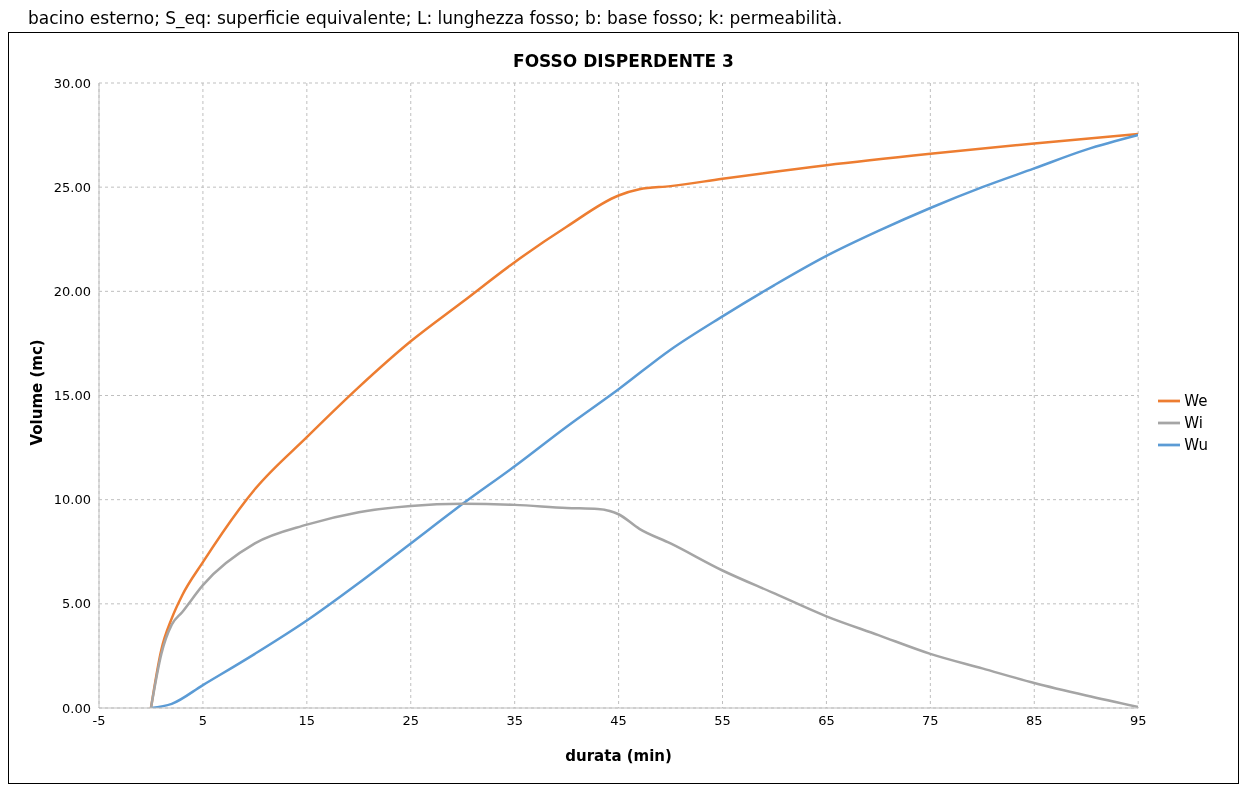 The height and width of the screenshot is (799, 1247). I want to click on x-tick-label: 65, so click(826, 721).